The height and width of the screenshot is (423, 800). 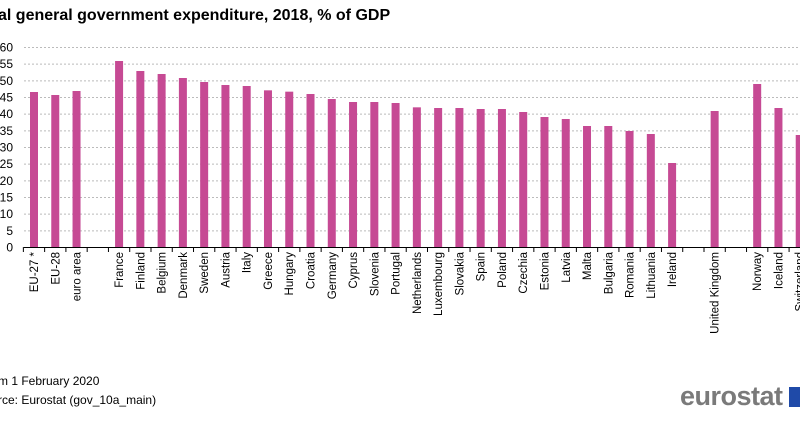 I want to click on x-tick-label: Spain, so click(x=482, y=266).